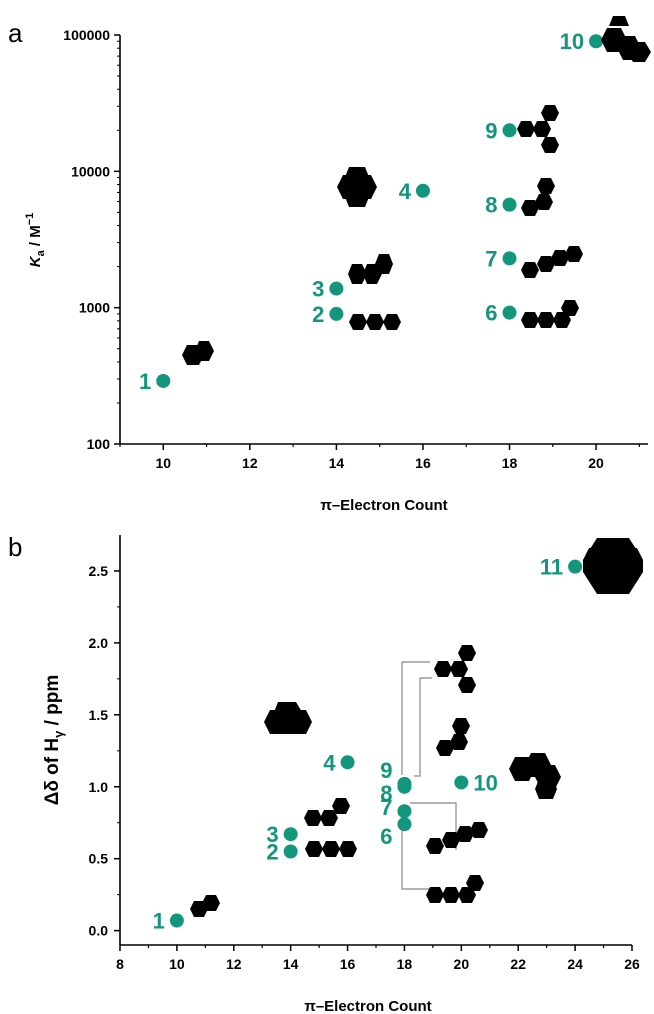 This screenshot has height=1014, width=654. Describe the element at coordinates (120, 964) in the screenshot. I see `panel-b-x-tick-label: 8` at that location.